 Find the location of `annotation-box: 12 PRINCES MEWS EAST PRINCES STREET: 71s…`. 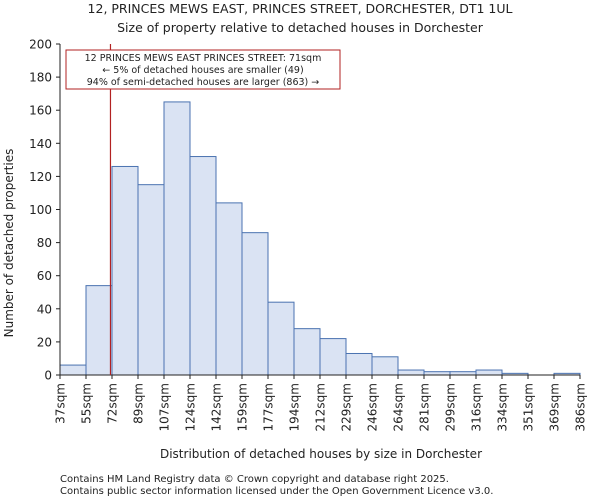

annotation-box: 12 PRINCES MEWS EAST PRINCES STREET: 71s… is located at coordinates (203, 69).